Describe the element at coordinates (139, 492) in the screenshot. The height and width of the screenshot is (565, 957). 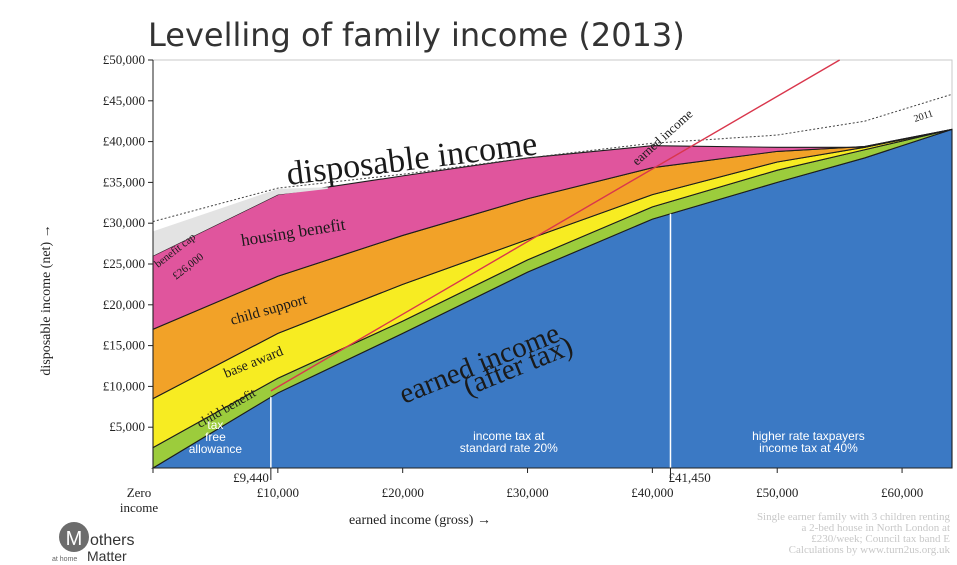
I see `x-tick-label-0: Zero` at that location.